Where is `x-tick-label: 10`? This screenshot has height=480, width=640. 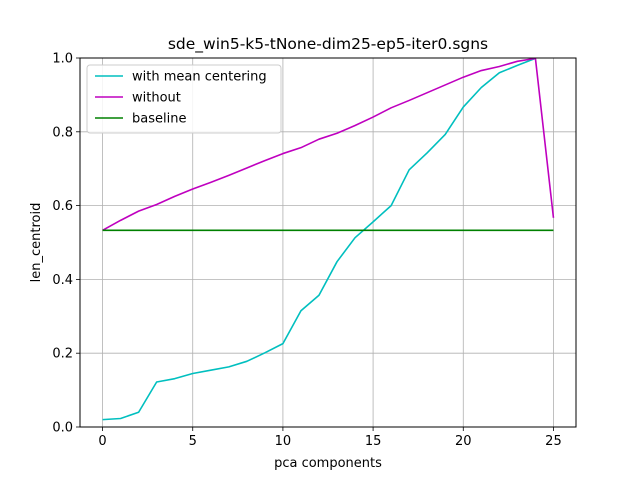 x-tick-label: 10 is located at coordinates (283, 441).